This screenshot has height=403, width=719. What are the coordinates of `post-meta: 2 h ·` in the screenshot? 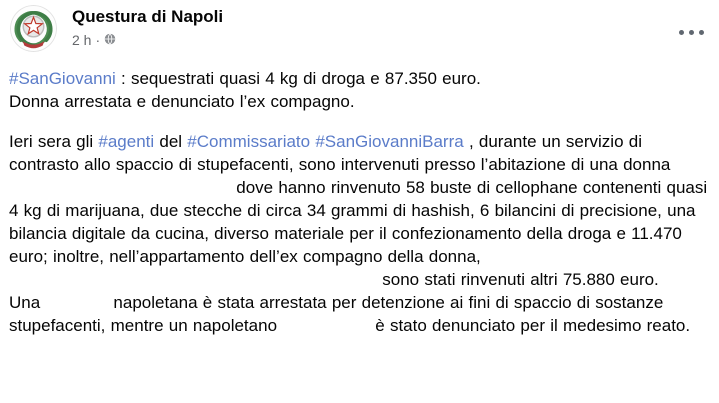 It's located at (147, 39).